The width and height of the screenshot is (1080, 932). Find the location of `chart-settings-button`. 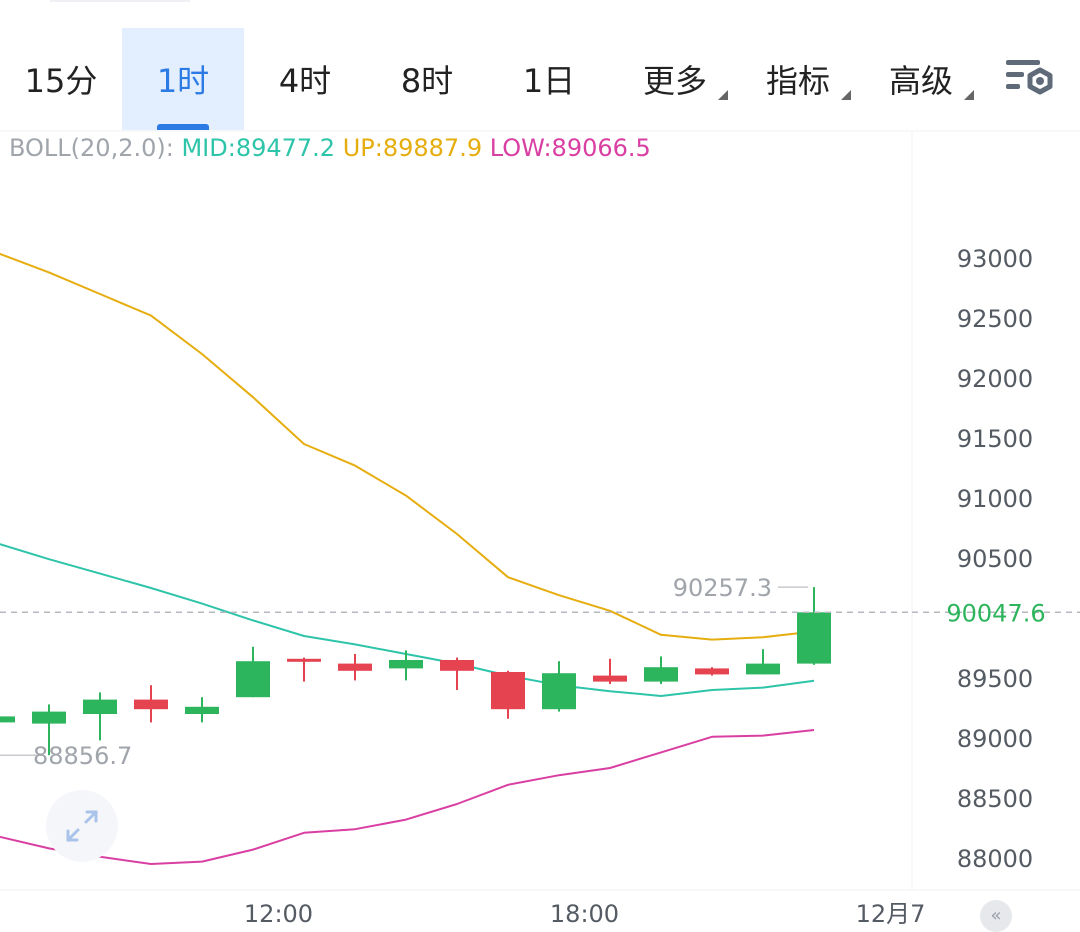

chart-settings-button is located at coordinates (1030, 78).